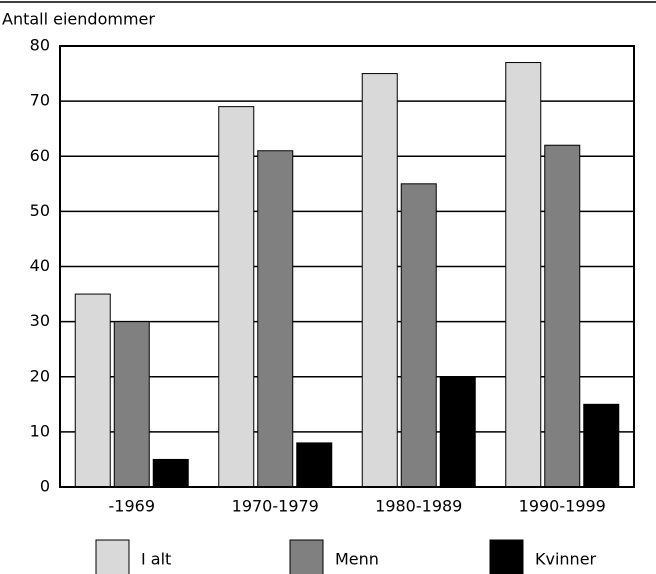 The image size is (656, 574). I want to click on x-tick-label: -1969, so click(132, 506).